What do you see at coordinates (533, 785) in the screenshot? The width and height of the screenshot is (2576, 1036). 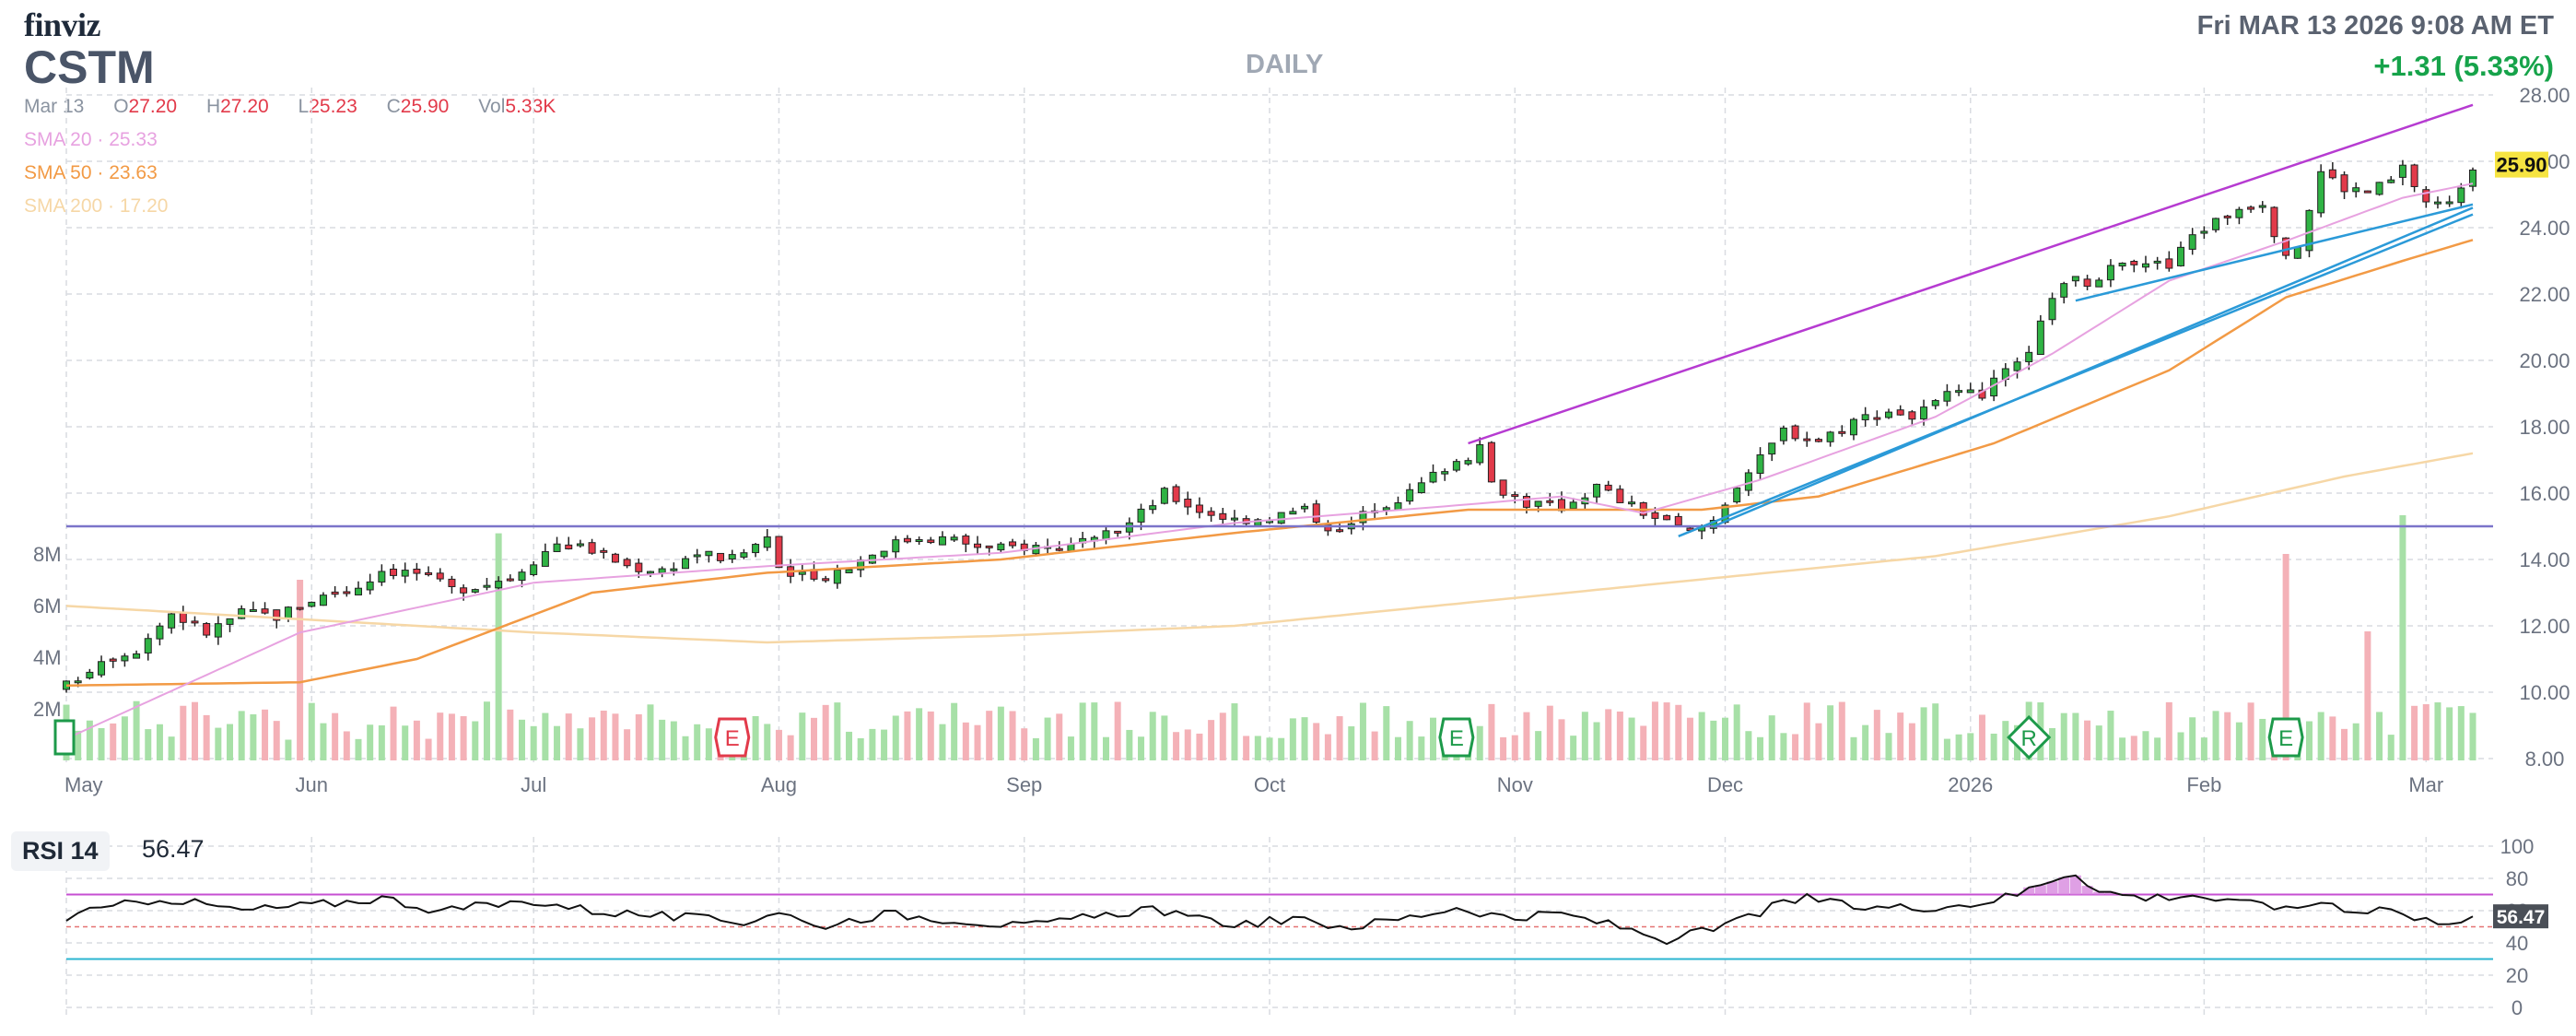 I see `month-label: Jul` at bounding box center [533, 785].